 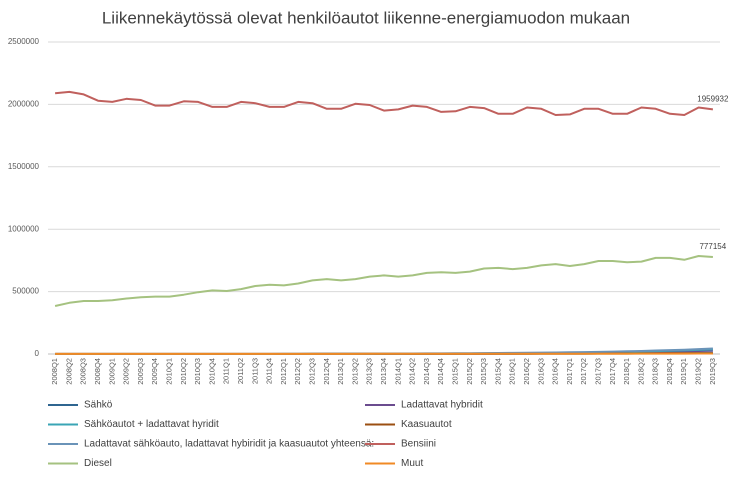 I want to click on x-tick-label: 2014Q2, so click(x=412, y=371).